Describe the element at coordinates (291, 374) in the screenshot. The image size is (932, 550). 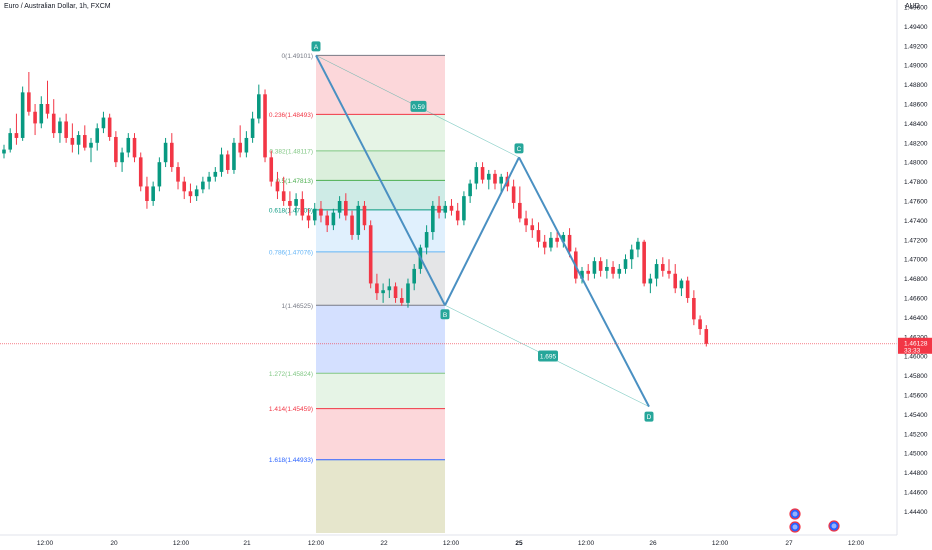
I see `fib-level-label: 1.272(1.45824)` at that location.